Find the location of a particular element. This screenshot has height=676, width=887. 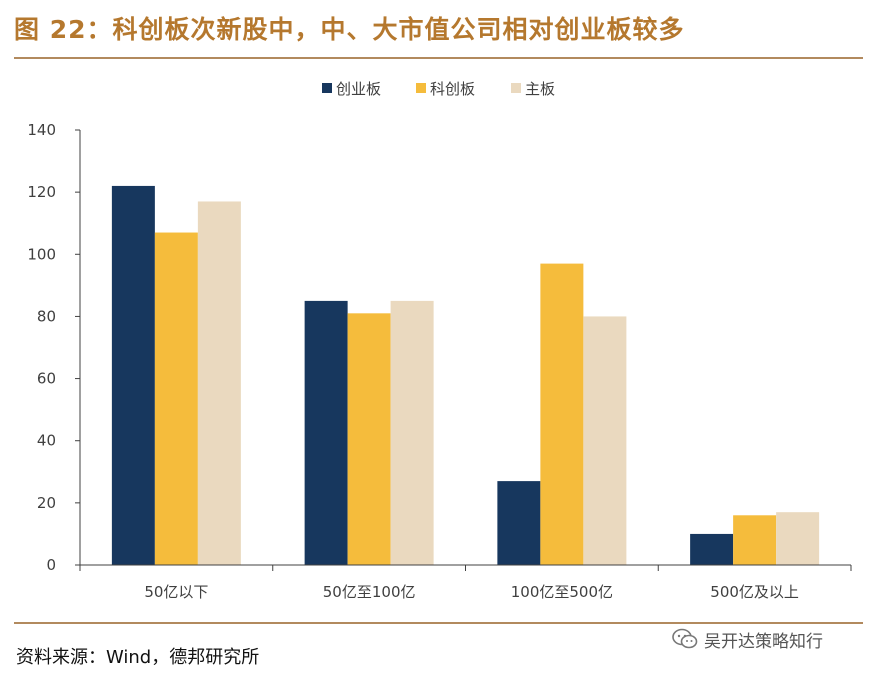

chart-title: 图 22：科创板次新股中，中、大市值公司相对创业板较多 is located at coordinates (349, 29).